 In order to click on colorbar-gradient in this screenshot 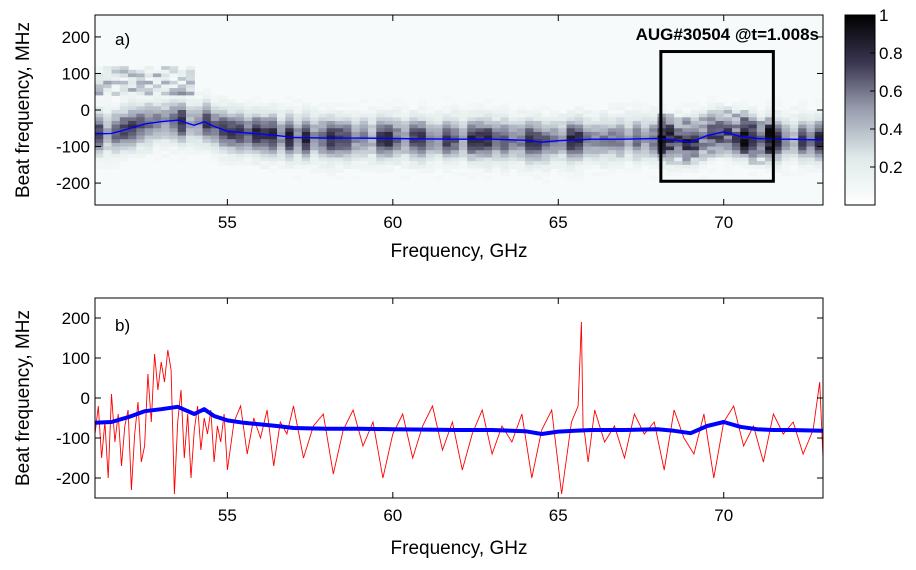, I will do `click(860, 110)`.